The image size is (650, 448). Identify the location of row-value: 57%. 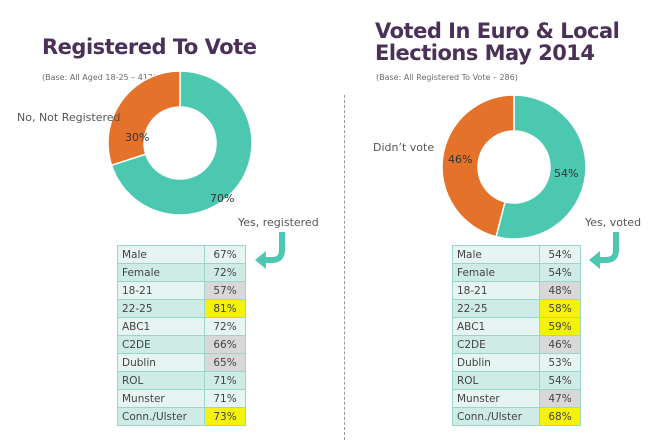
(225, 290).